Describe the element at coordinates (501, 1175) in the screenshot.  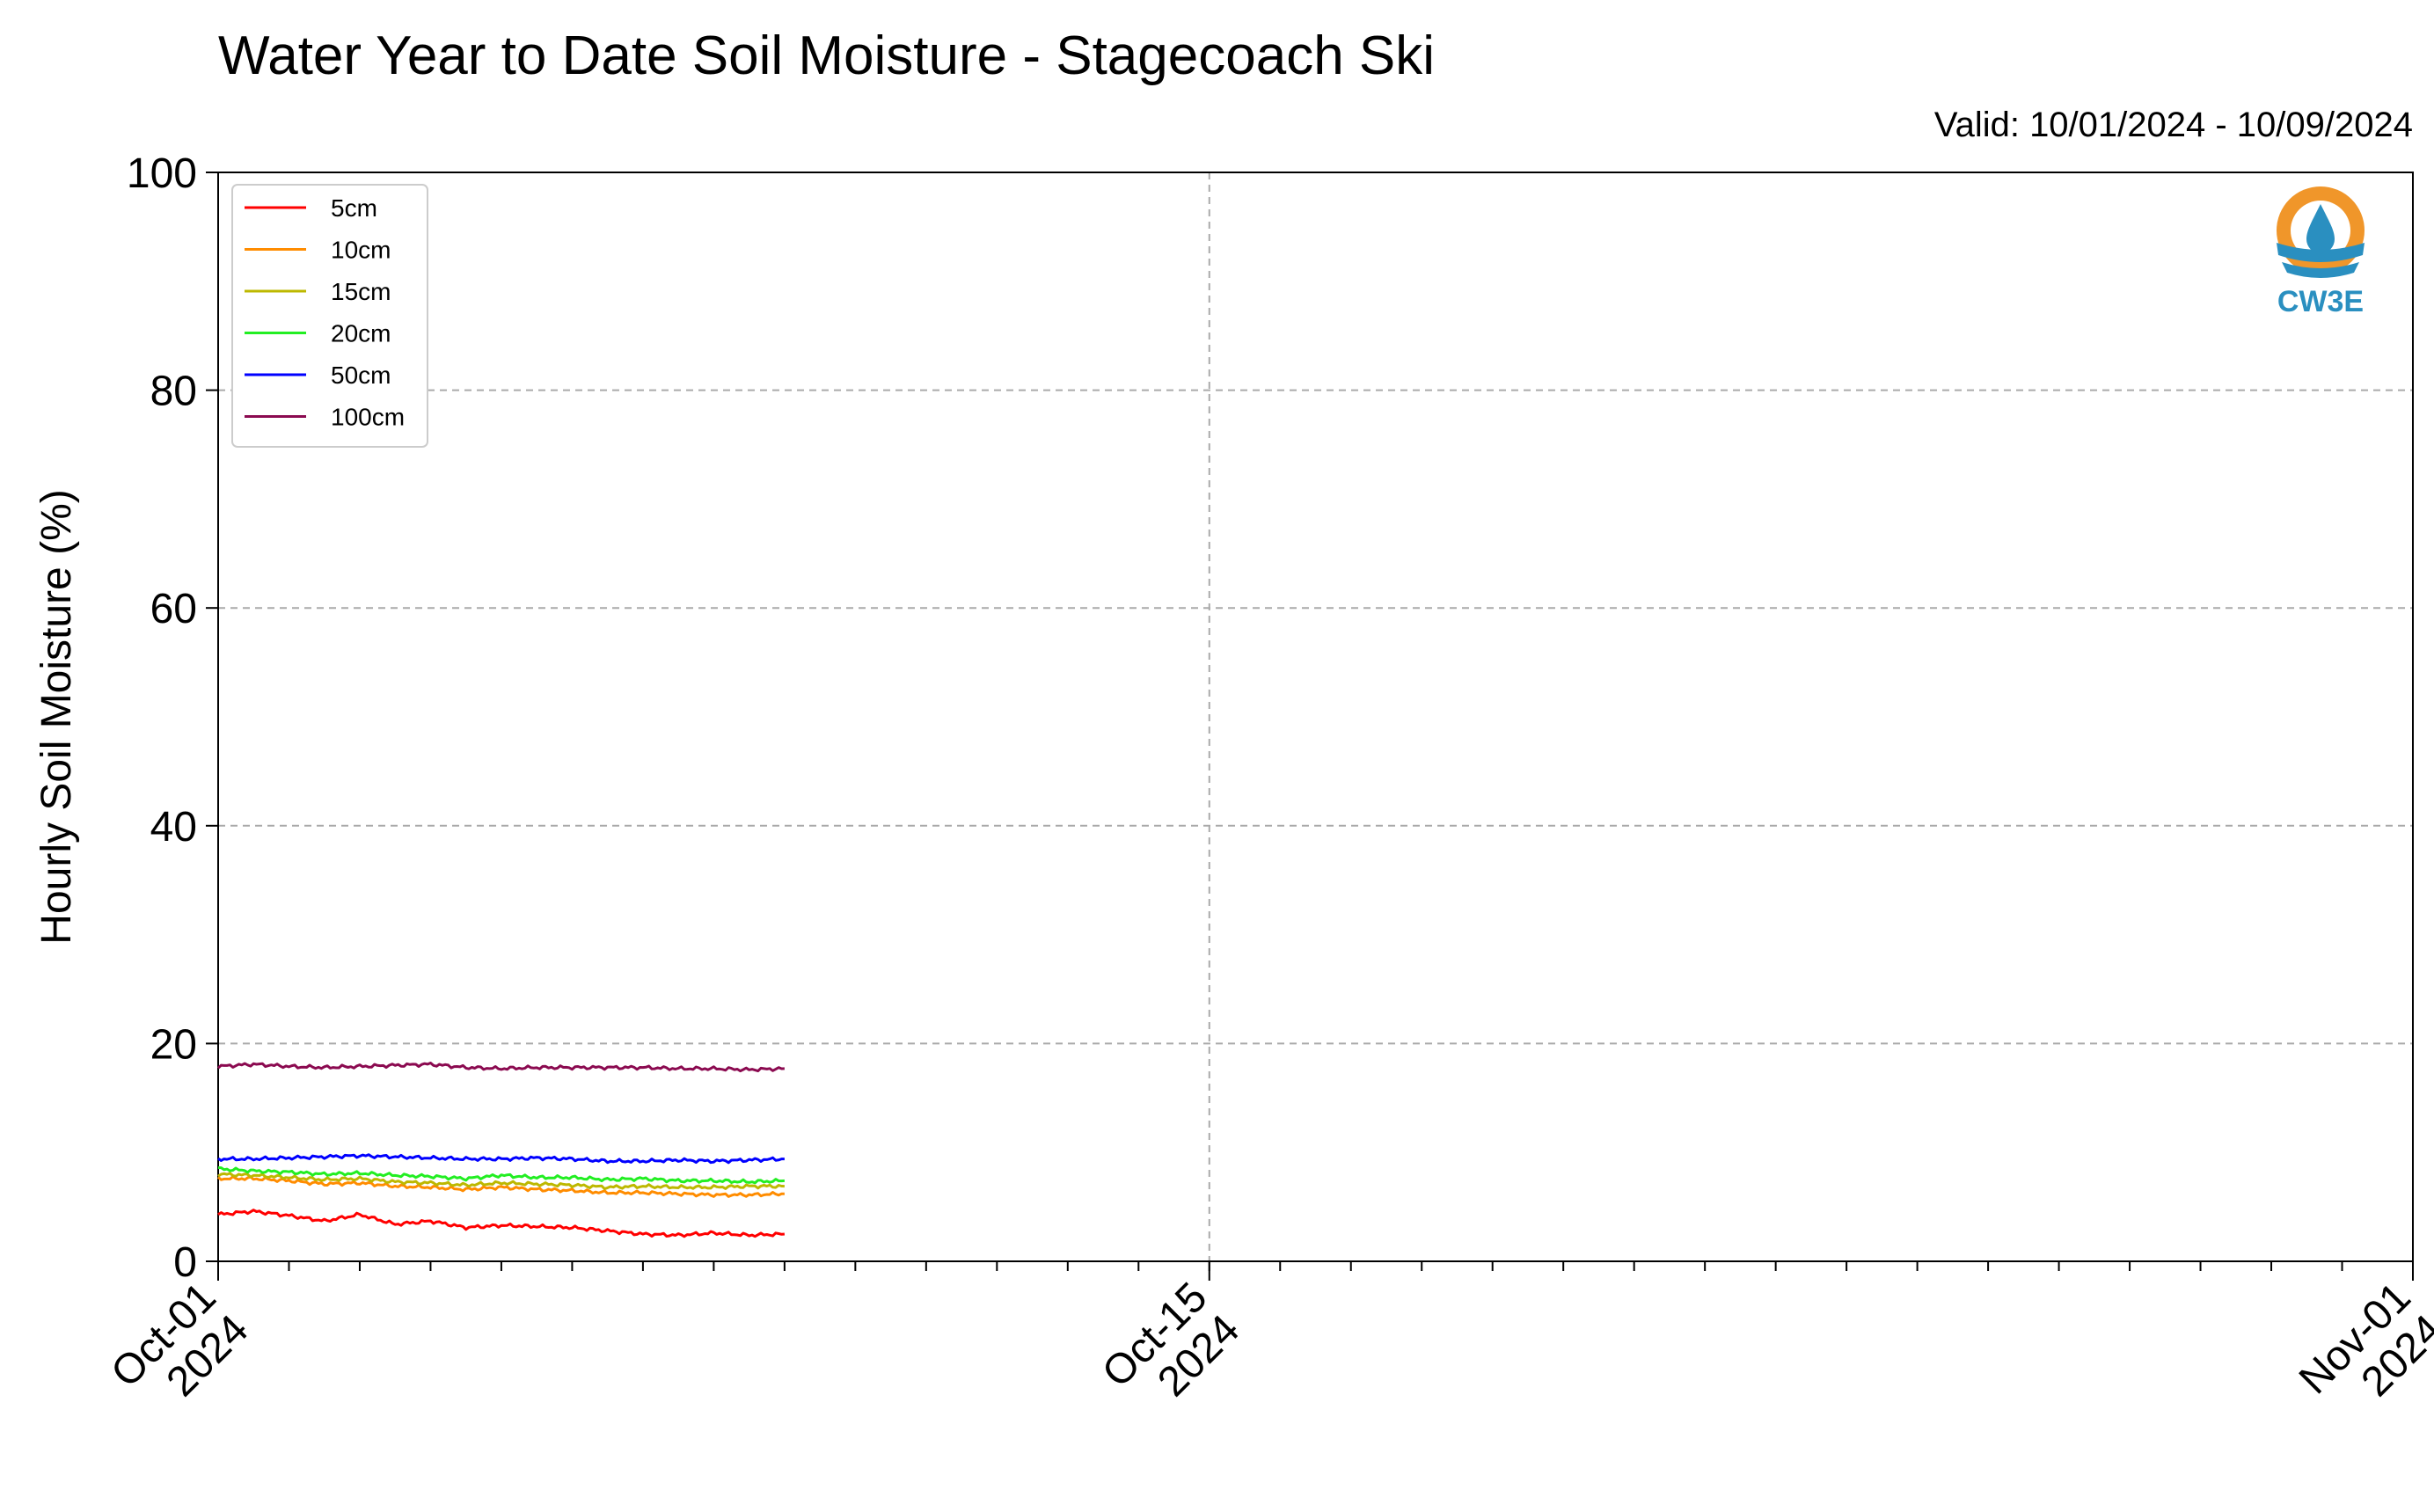
I see `series-line-20cm` at that location.